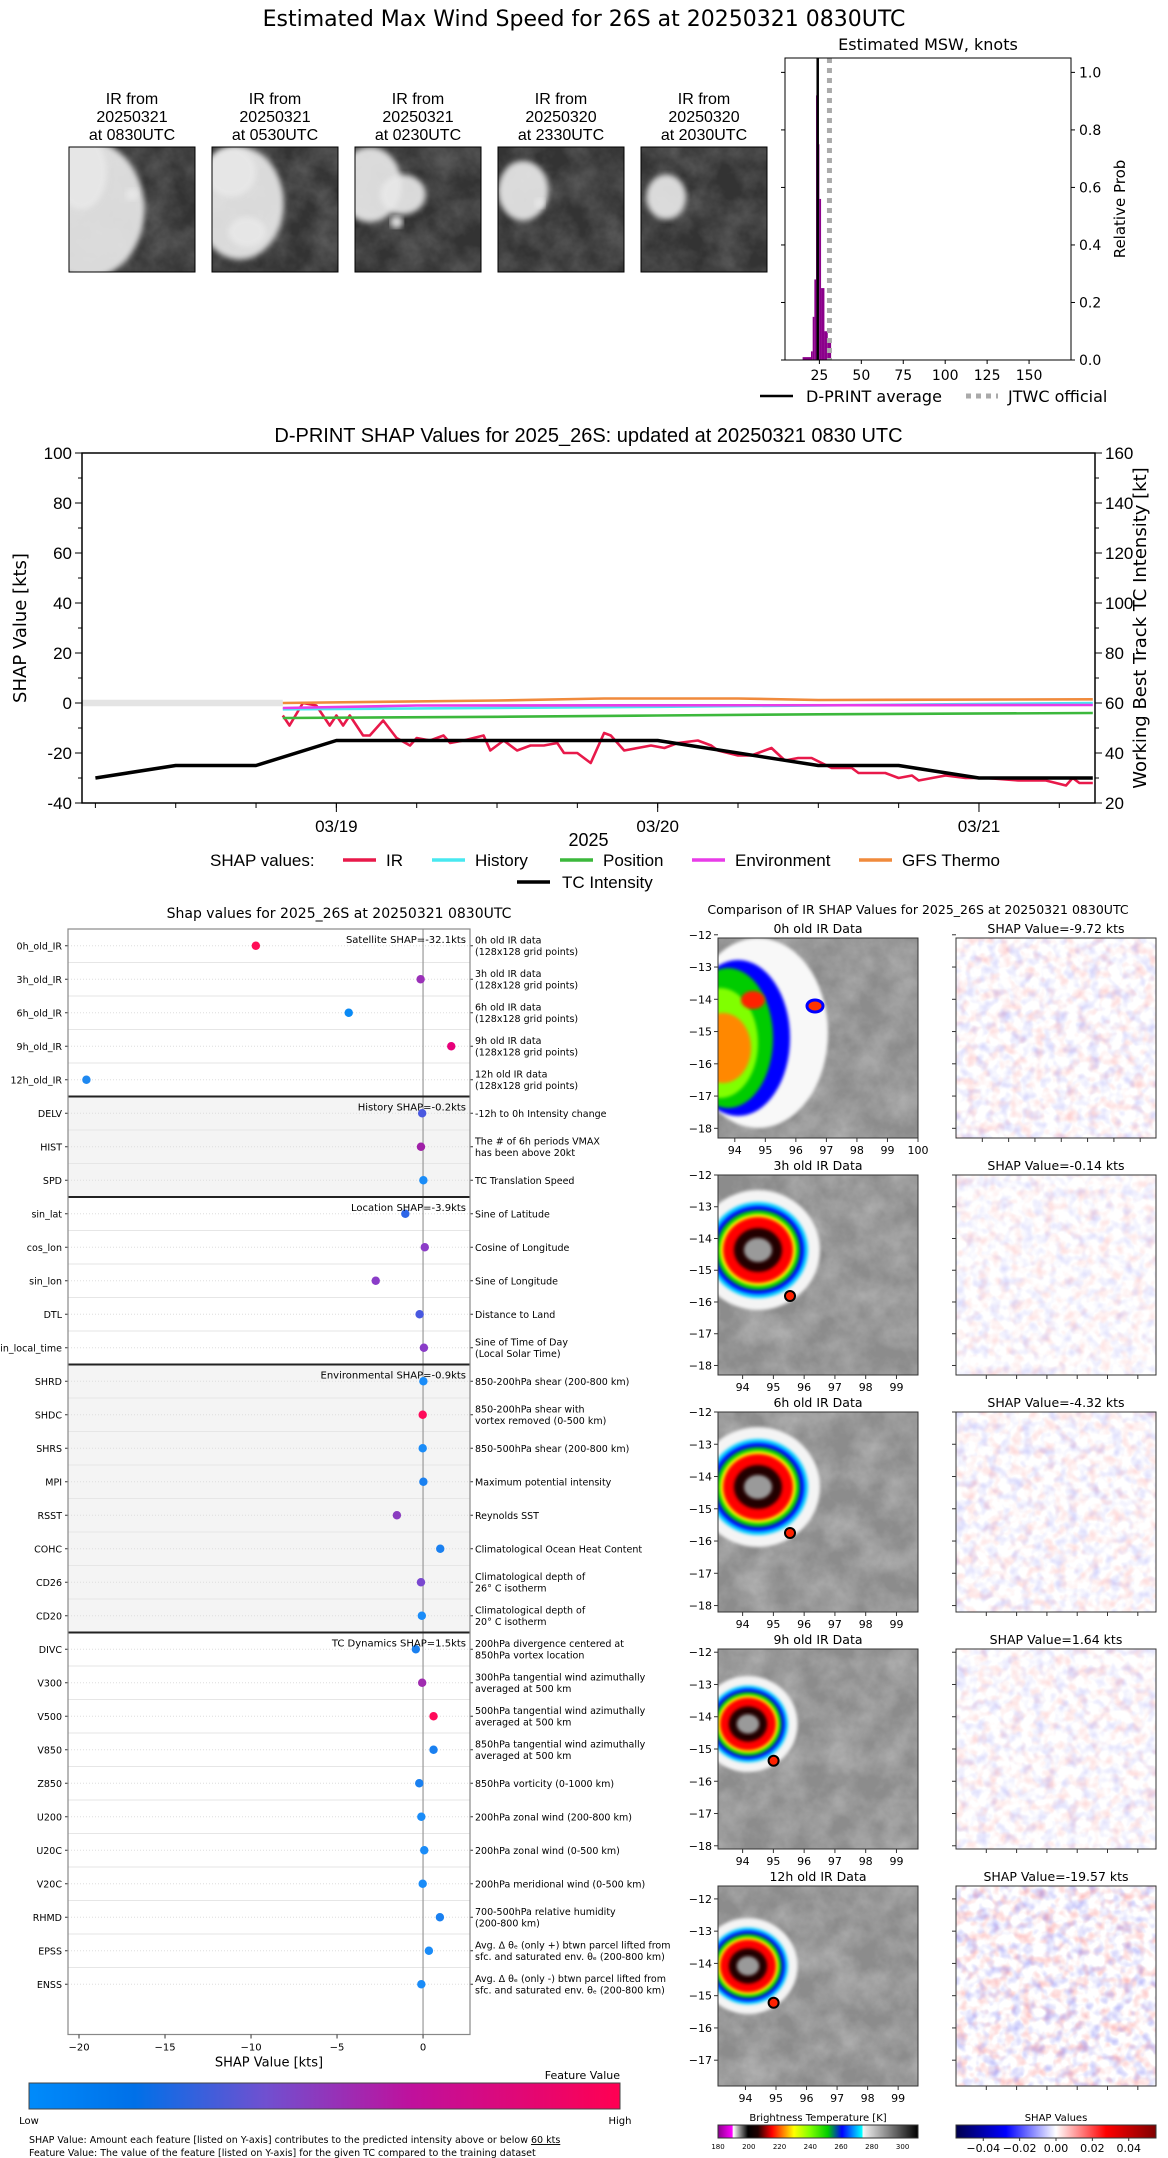 The height and width of the screenshot is (2158, 1168). What do you see at coordinates (687, 715) in the screenshot?
I see `series-line-position` at bounding box center [687, 715].